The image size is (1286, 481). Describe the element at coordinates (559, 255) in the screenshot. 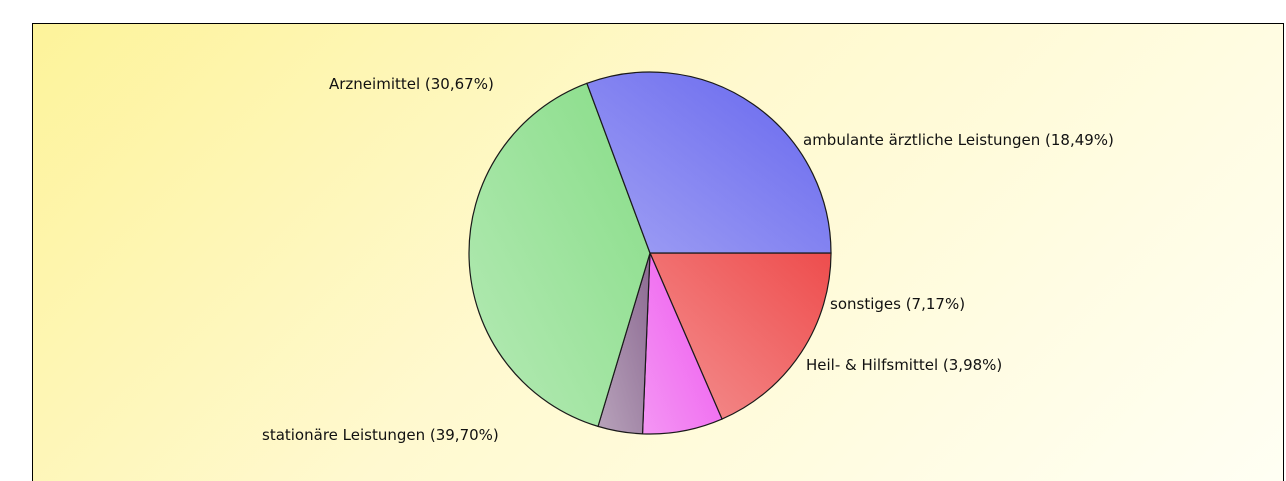

I see `pie-slice-stationäre-leistungen` at that location.